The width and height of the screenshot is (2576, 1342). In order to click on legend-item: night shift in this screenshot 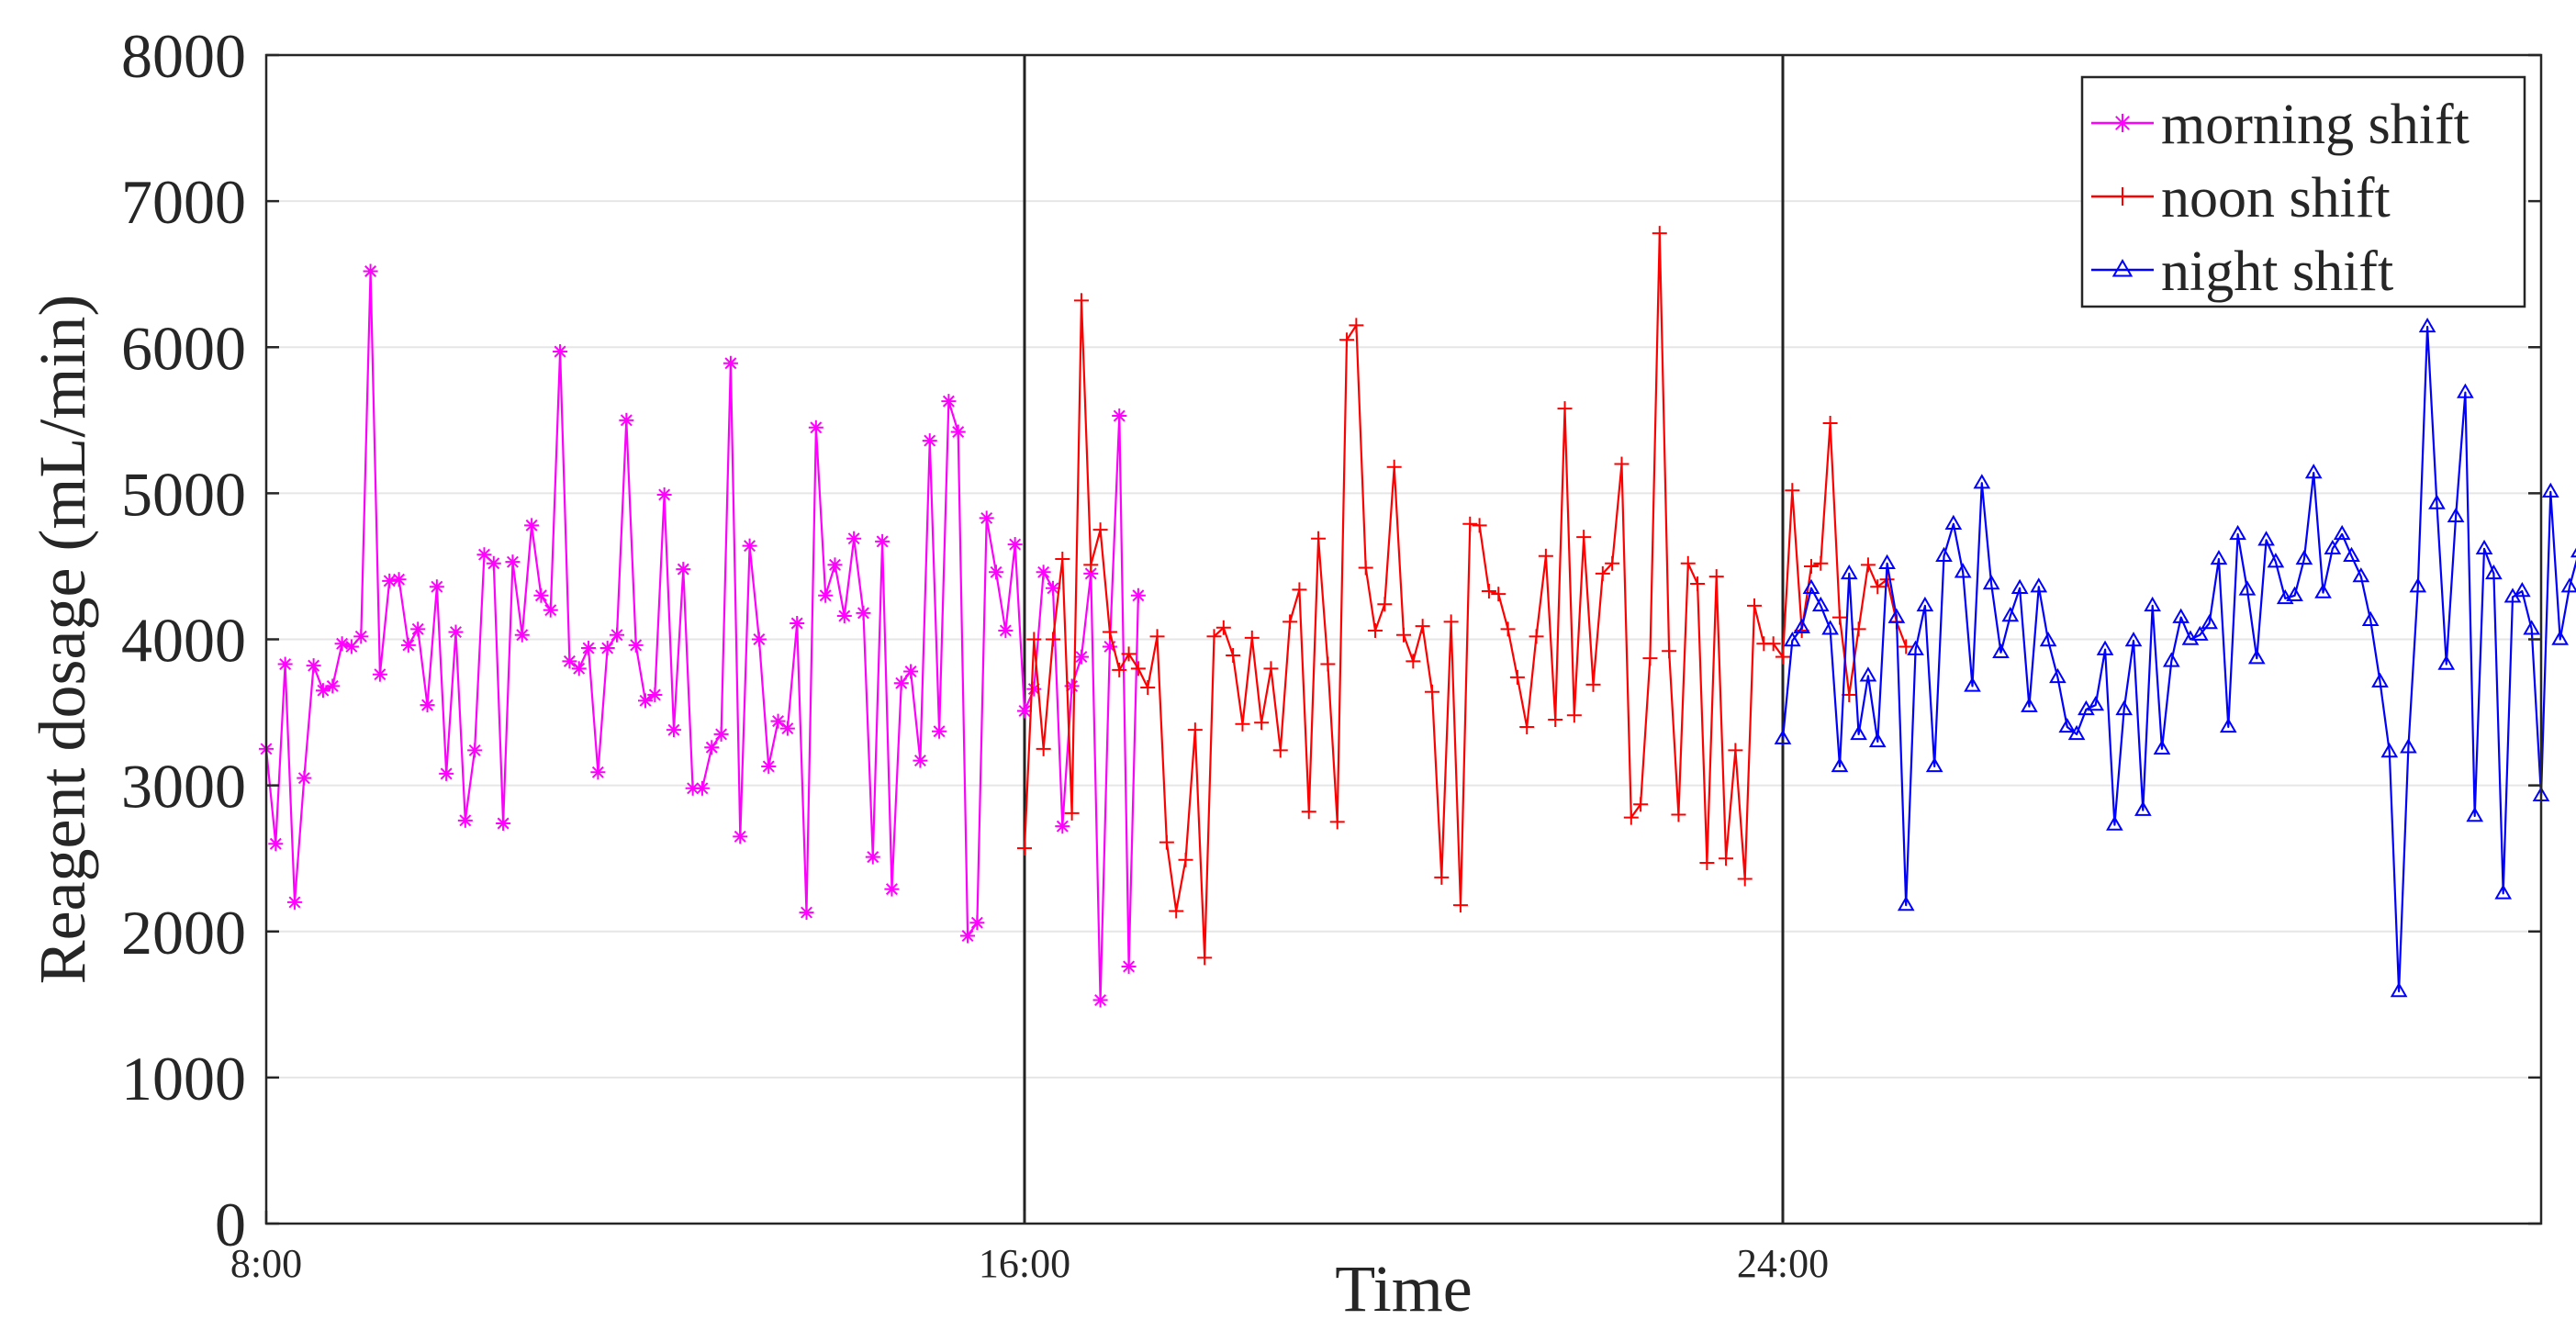, I will do `click(2242, 271)`.